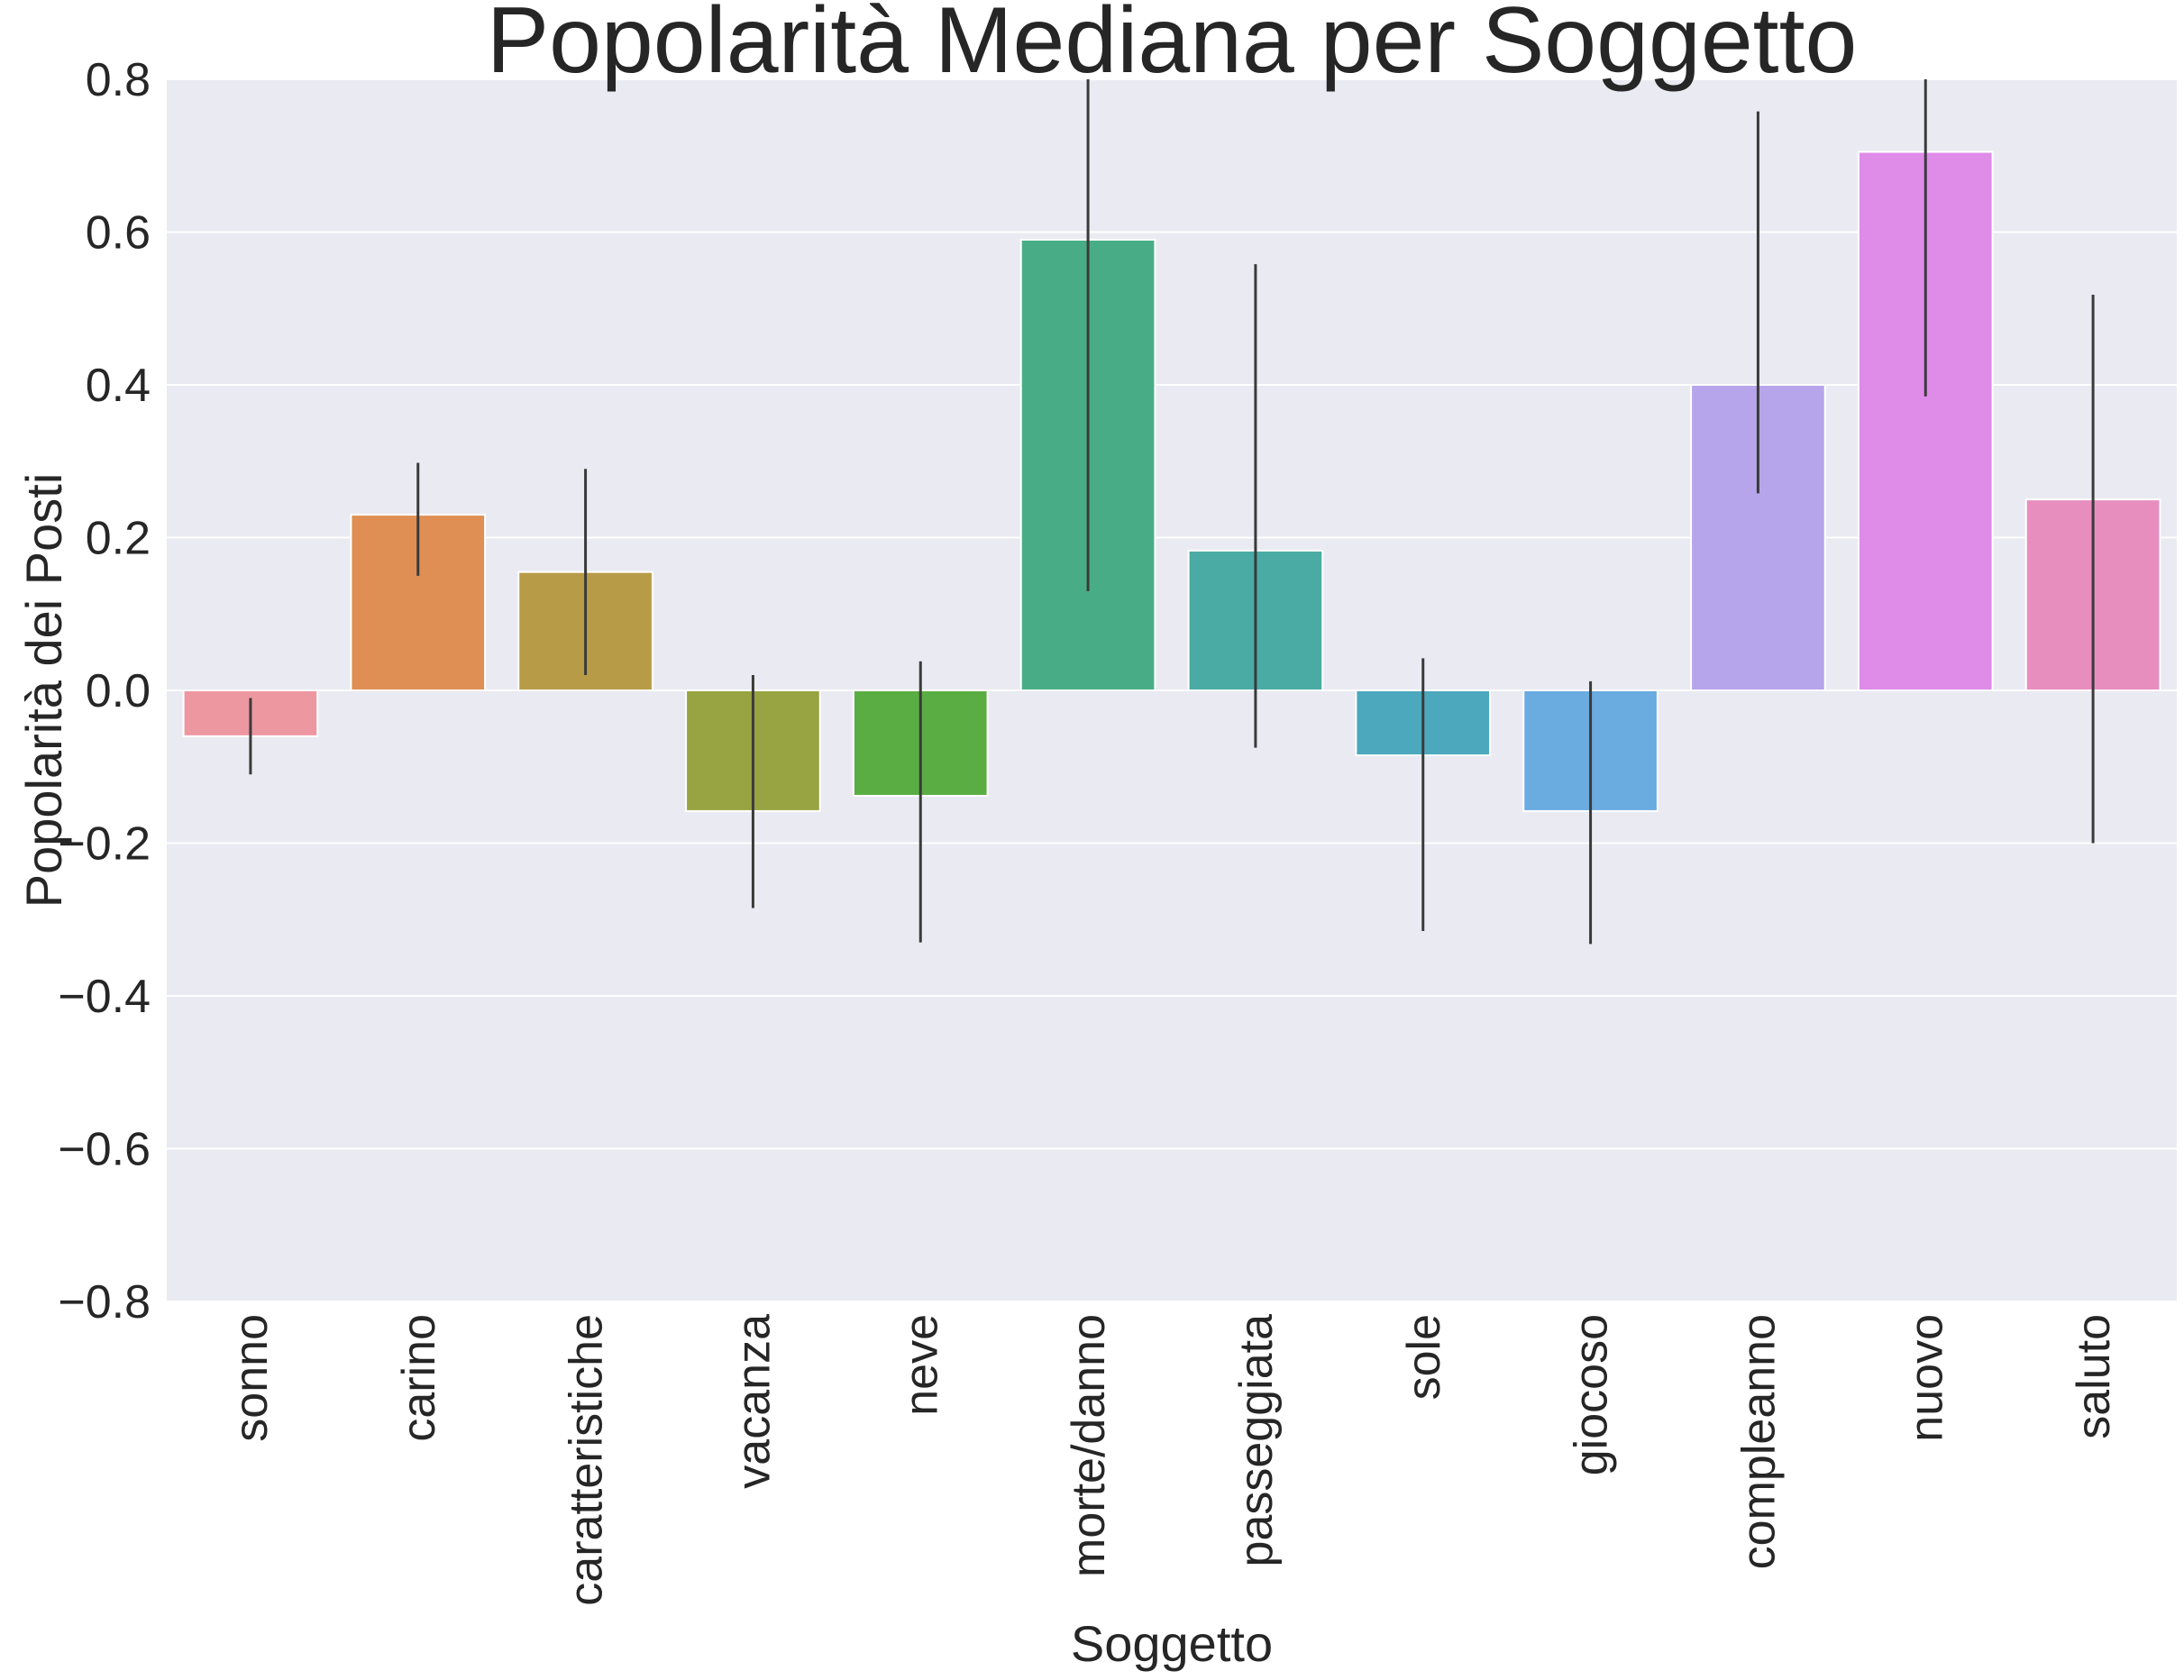 This screenshot has width=2184, height=1680. I want to click on x-tick-label: nuovo, so click(1926, 1378).